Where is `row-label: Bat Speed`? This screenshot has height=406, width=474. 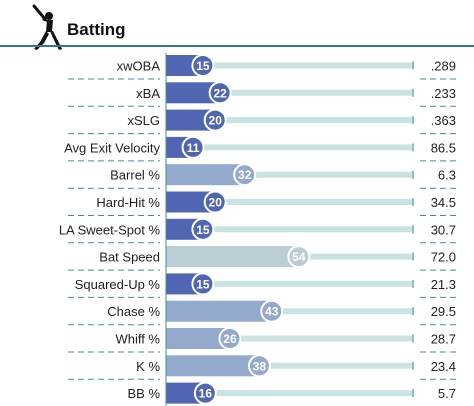 row-label: Bat Speed is located at coordinates (129, 257).